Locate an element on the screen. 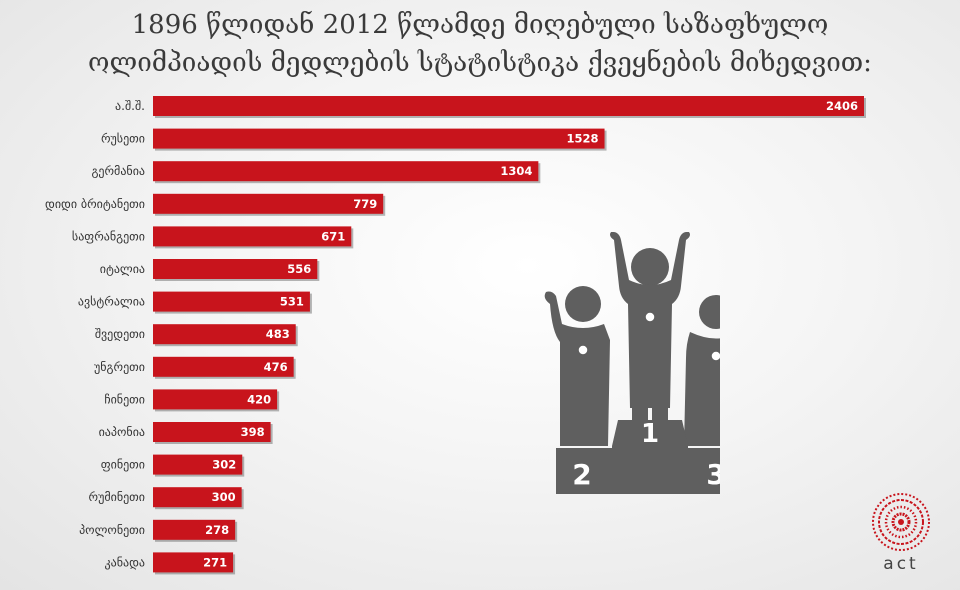 This screenshot has height=590, width=960. value-label: 556 is located at coordinates (299, 269).